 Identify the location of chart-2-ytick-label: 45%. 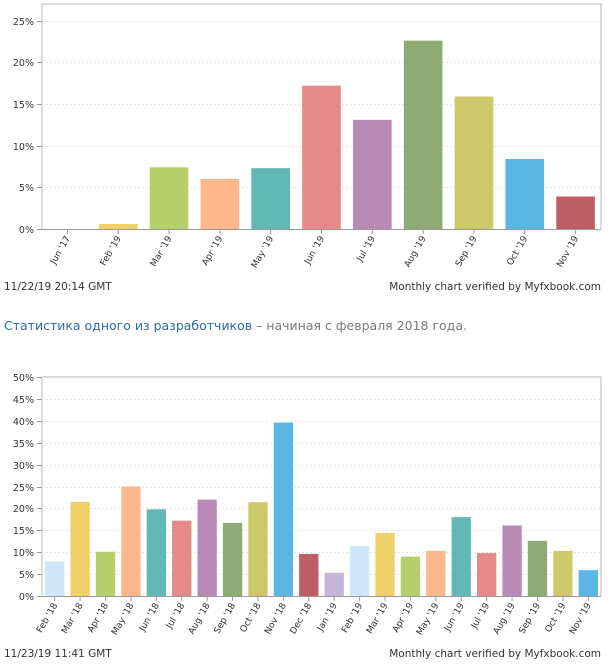
(23, 400).